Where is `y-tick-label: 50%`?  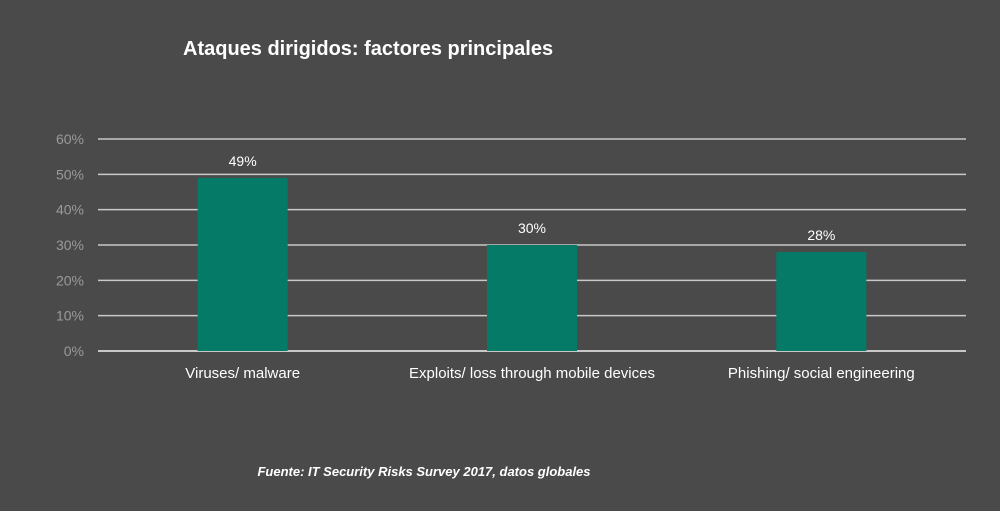 y-tick-label: 50% is located at coordinates (70, 174).